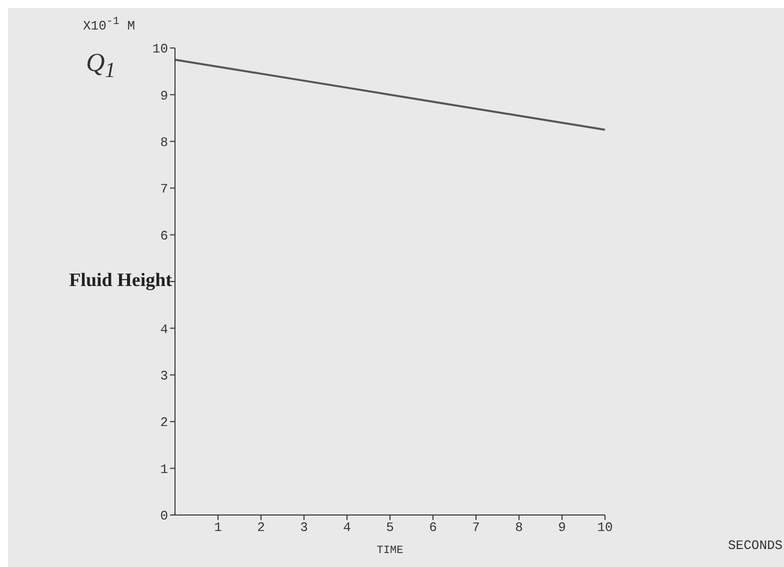  Describe the element at coordinates (164, 422) in the screenshot. I see `y-tick-label: 2` at that location.